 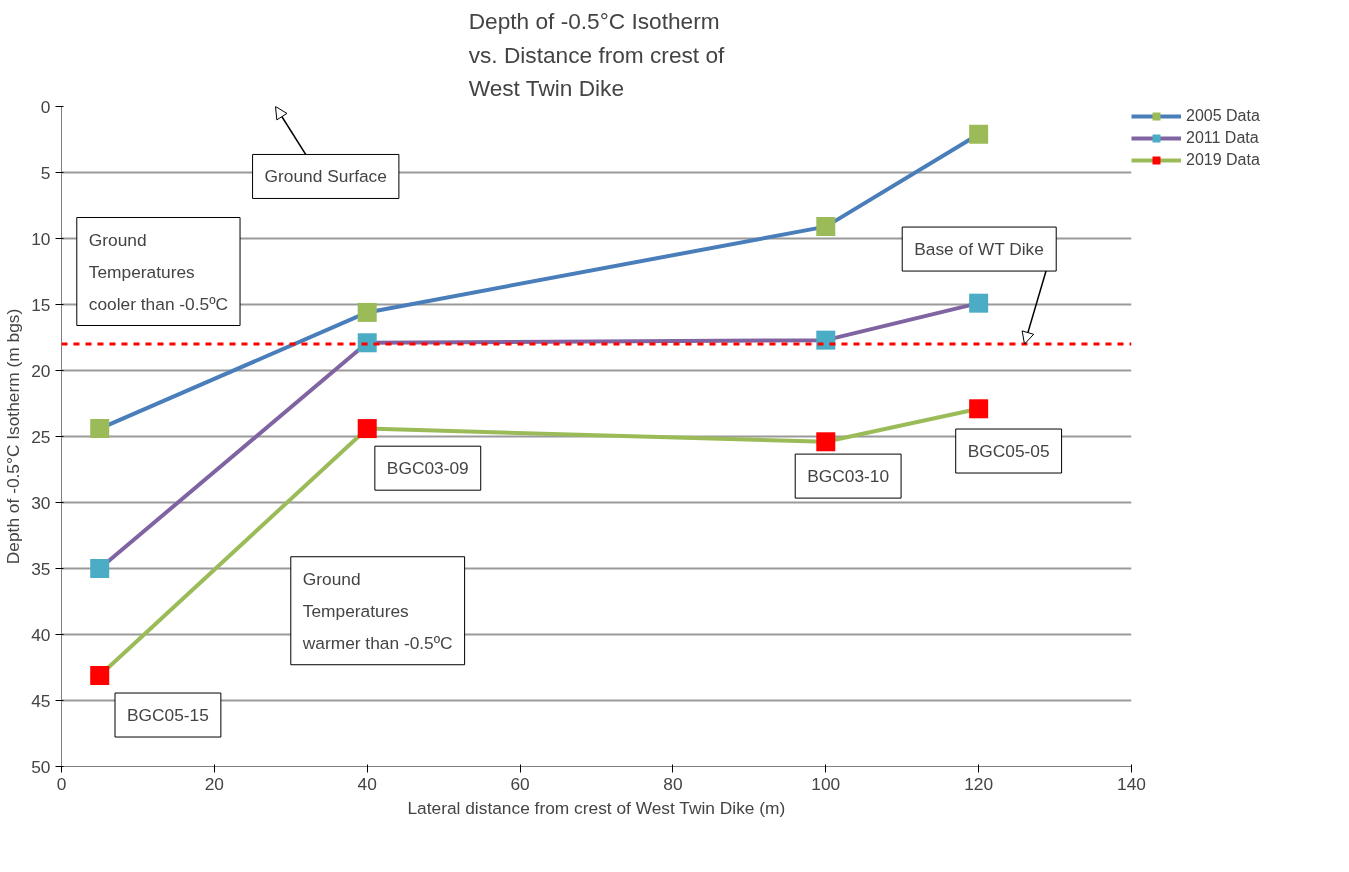 I want to click on x-axis-title: Lateral distance from crest of West Twin Dike (m), so click(x=596, y=807).